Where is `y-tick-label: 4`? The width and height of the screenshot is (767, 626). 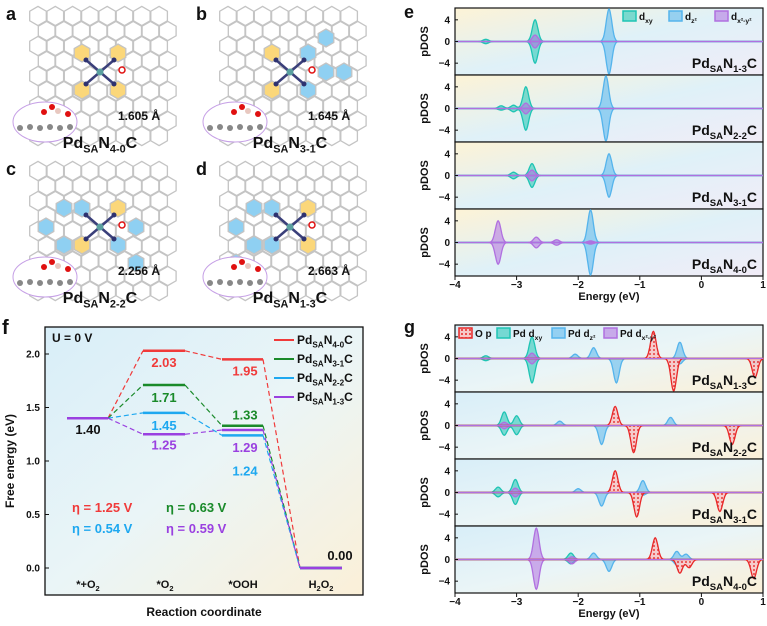
y-tick-label: 4 is located at coordinates (447, 337).